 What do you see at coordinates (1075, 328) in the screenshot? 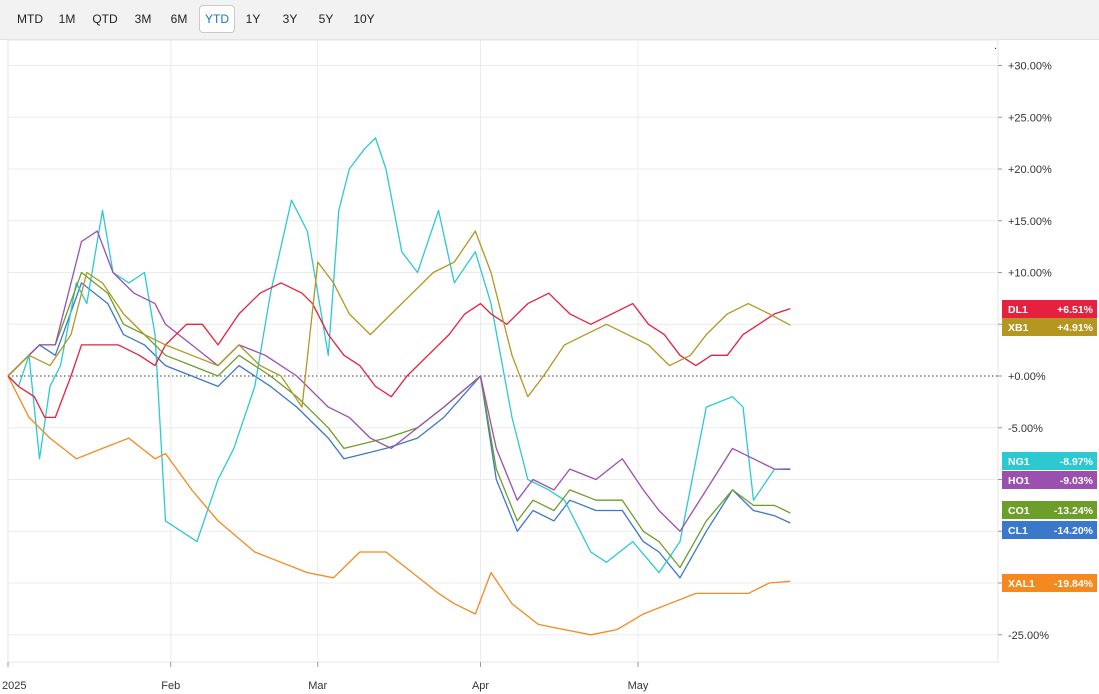
I see `tag-value: +4.91%` at bounding box center [1075, 328].